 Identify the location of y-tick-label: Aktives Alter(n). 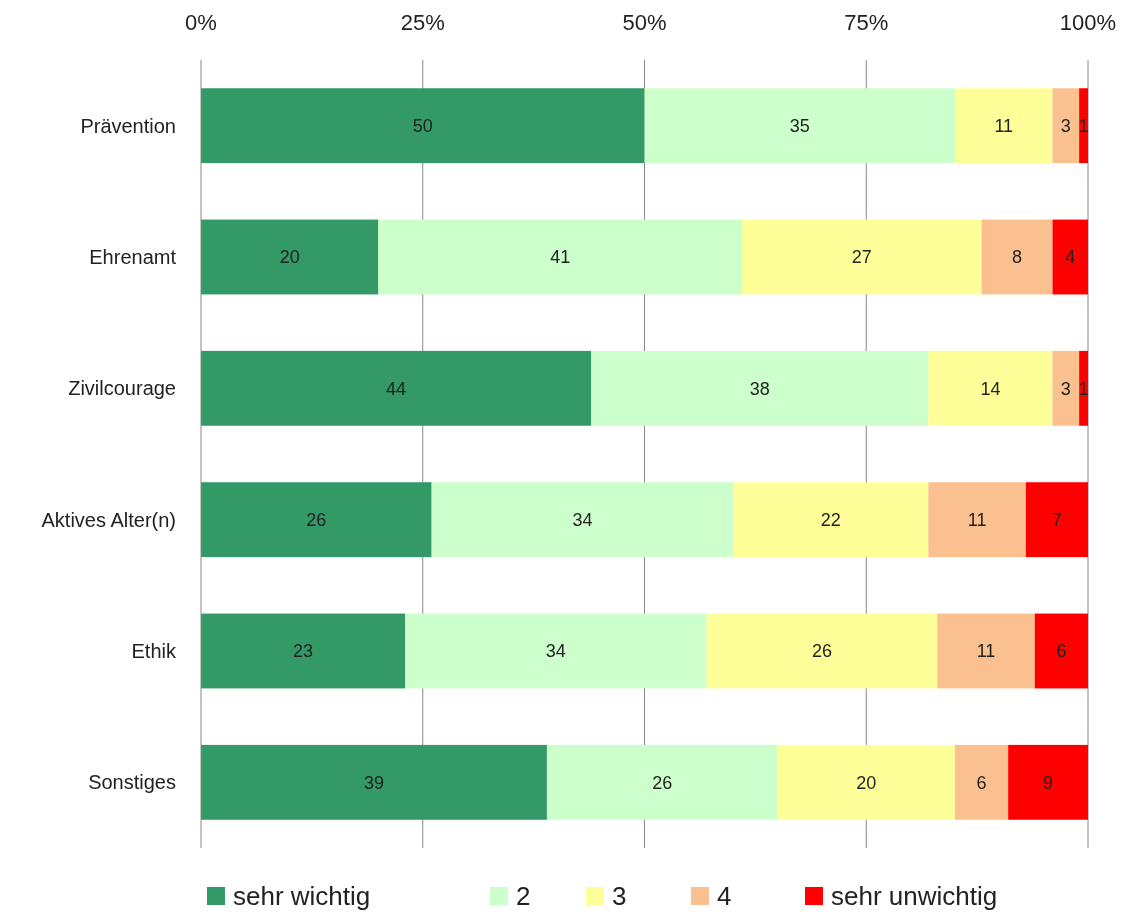
(108, 519).